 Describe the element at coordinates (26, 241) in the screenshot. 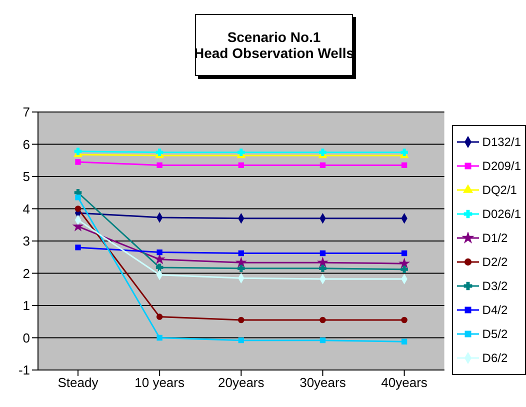

I see `y-tick-label: 3` at that location.